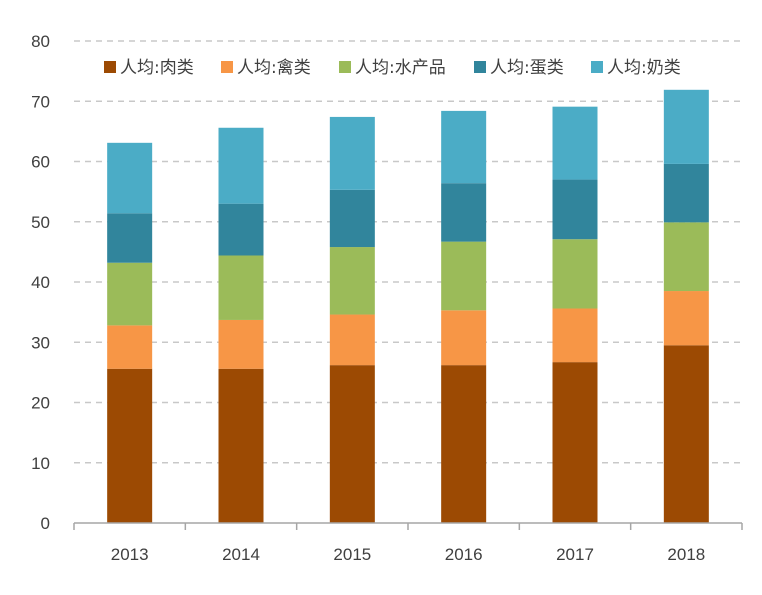 Image resolution: width=762 pixels, height=595 pixels. What do you see at coordinates (464, 554) in the screenshot?
I see `x-tick-label: 2016` at bounding box center [464, 554].